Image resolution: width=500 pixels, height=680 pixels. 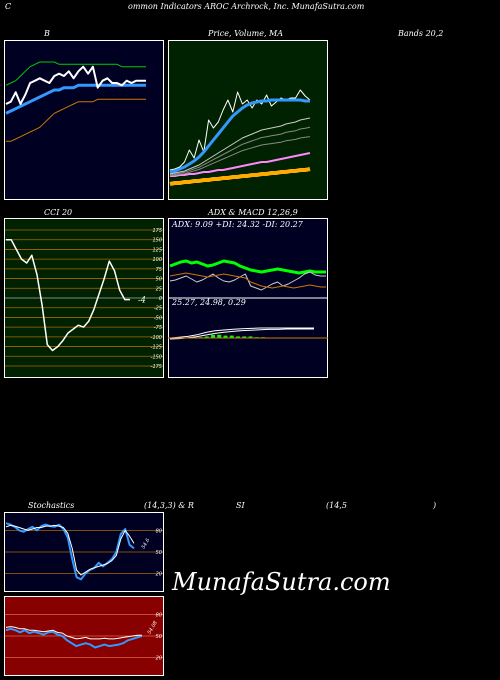 I want to click on rsi-rsi-line, so click(x=74, y=638).